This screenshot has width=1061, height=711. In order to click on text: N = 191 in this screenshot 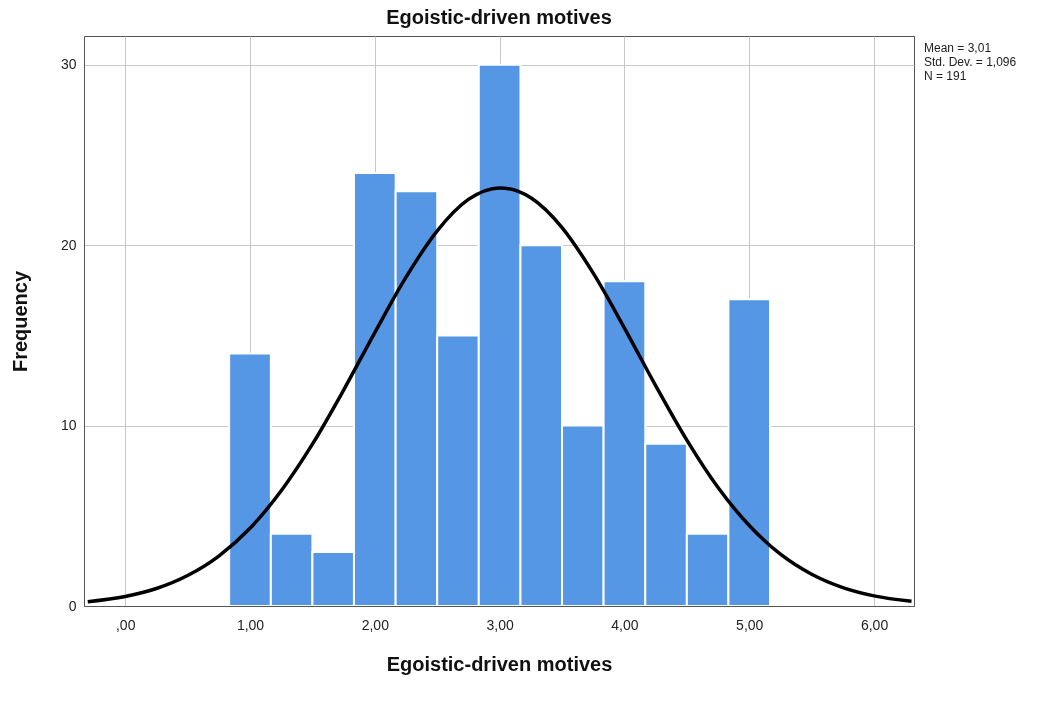, I will do `click(945, 76)`.